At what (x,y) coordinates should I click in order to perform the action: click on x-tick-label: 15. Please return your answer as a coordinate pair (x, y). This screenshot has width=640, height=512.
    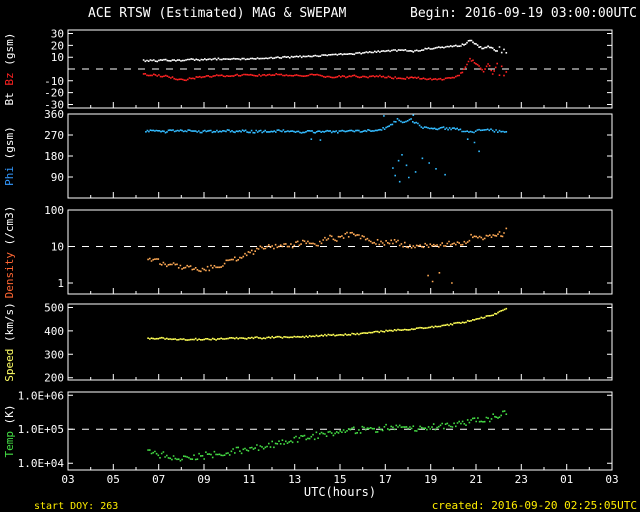
    Looking at the image, I should click on (339, 479).